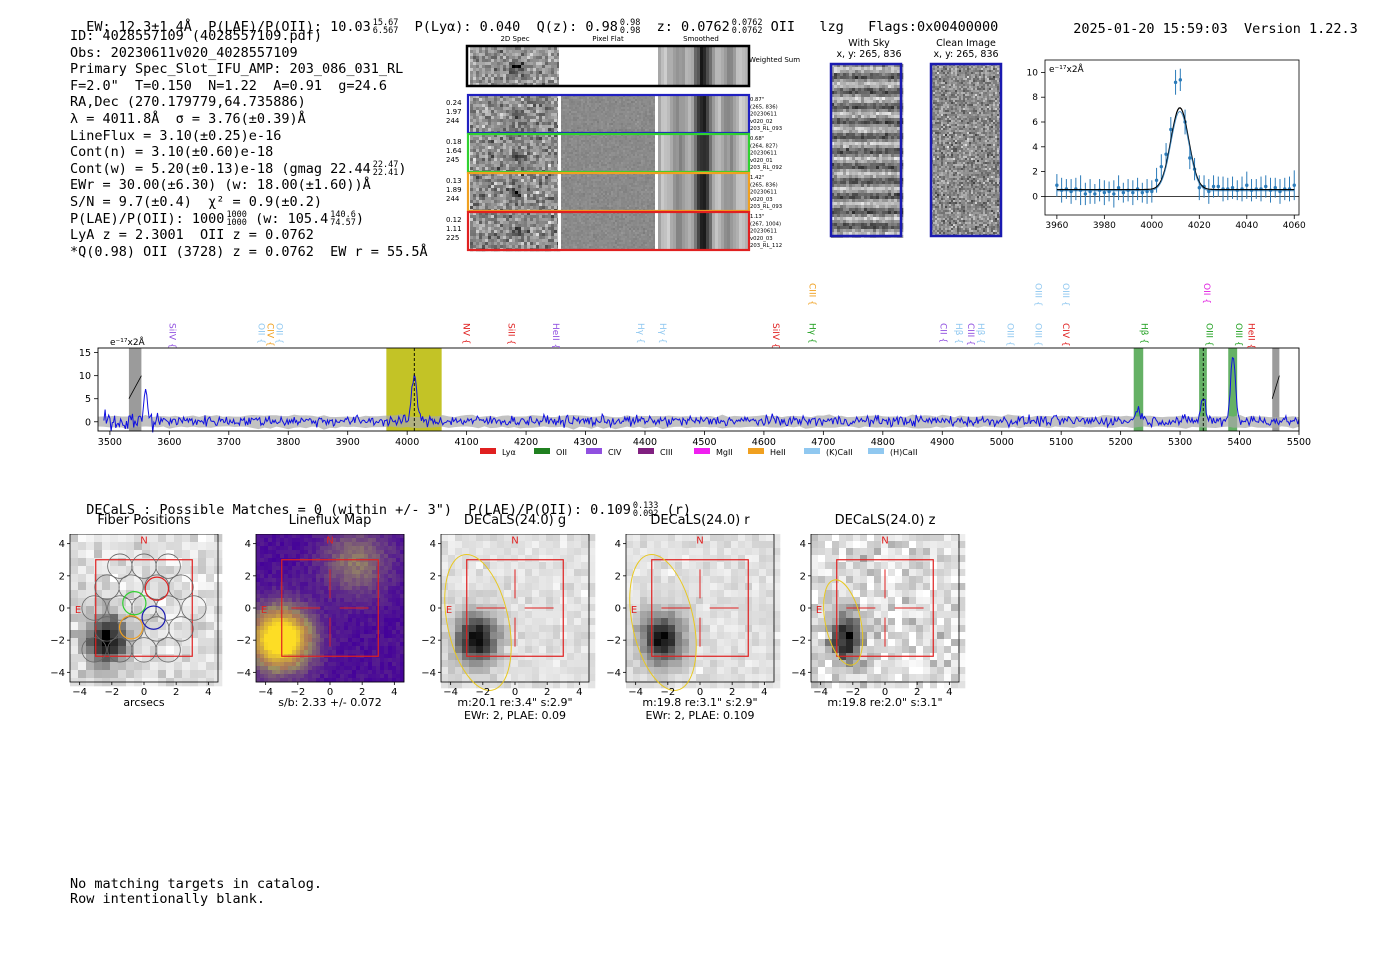 The image size is (1400, 953). I want to click on spectrum-noise-band, so click(698, 422).